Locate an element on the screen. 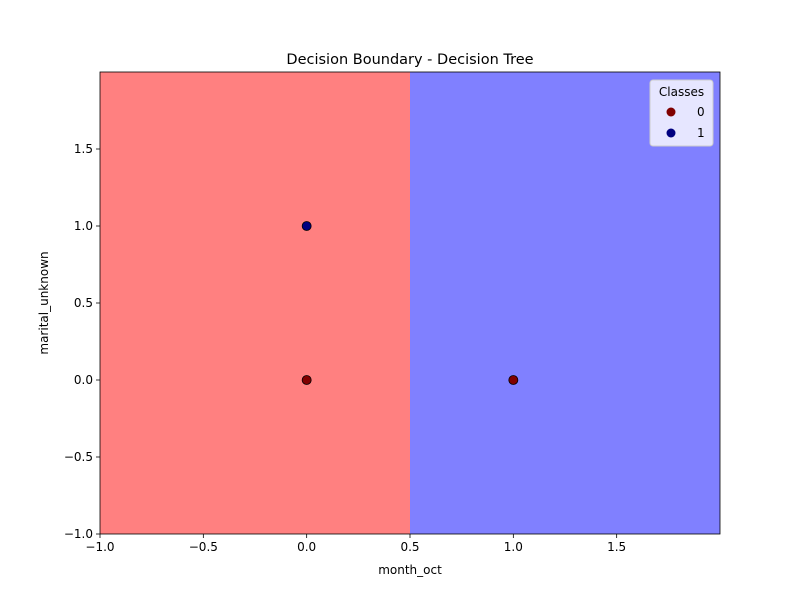 The height and width of the screenshot is (600, 800). legend-label-class-1: 1 is located at coordinates (701, 133).